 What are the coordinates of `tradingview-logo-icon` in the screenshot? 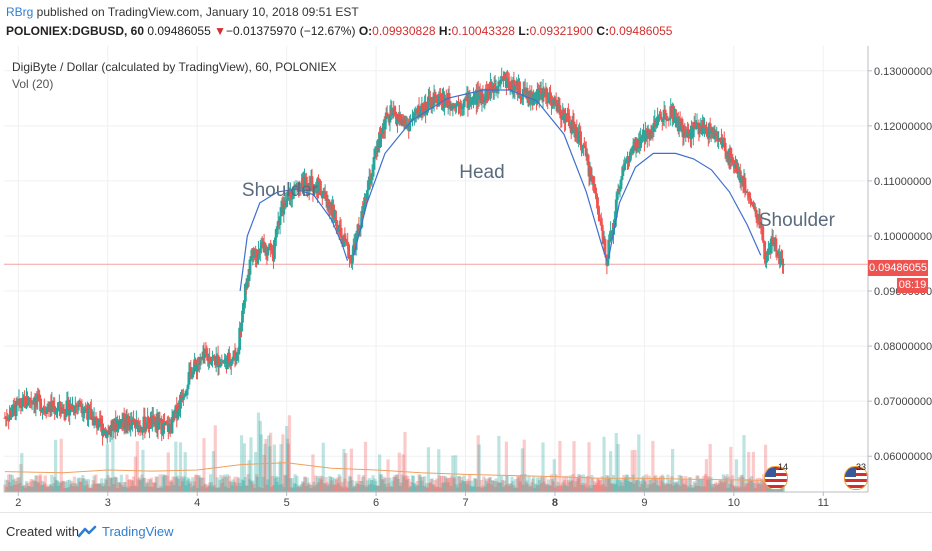 It's located at (88, 532).